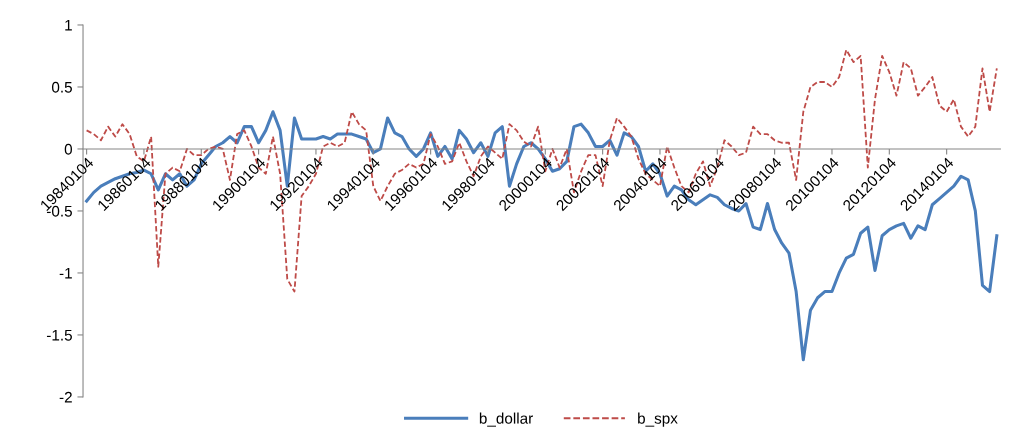 The width and height of the screenshot is (1025, 446). Describe the element at coordinates (65, 273) in the screenshot. I see `y-tick-label: -1` at that location.